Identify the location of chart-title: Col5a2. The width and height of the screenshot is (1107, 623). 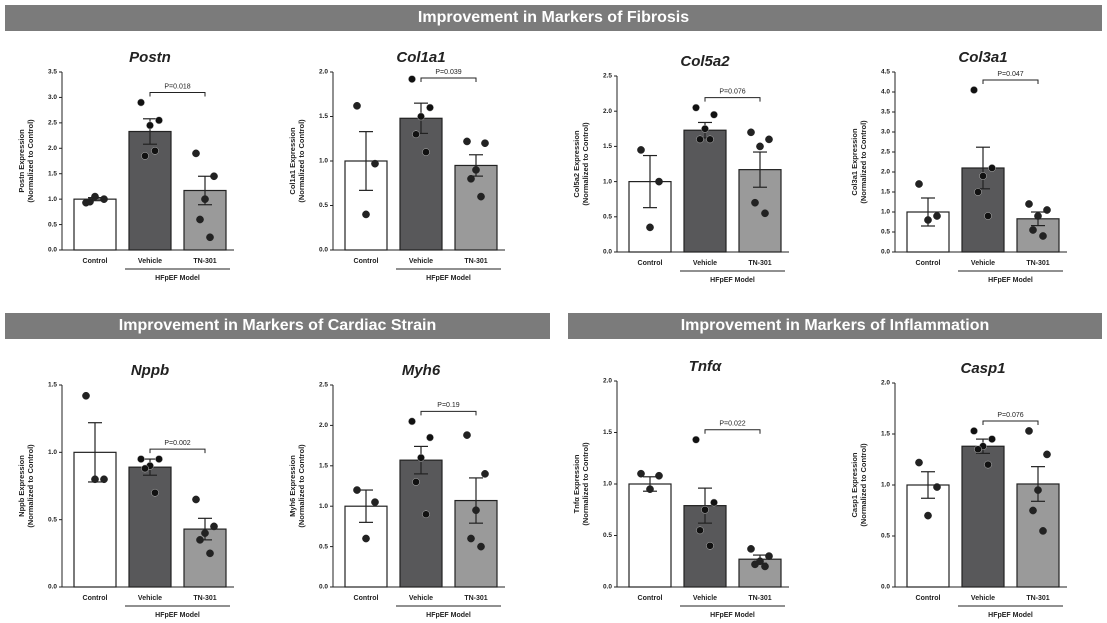
(705, 61).